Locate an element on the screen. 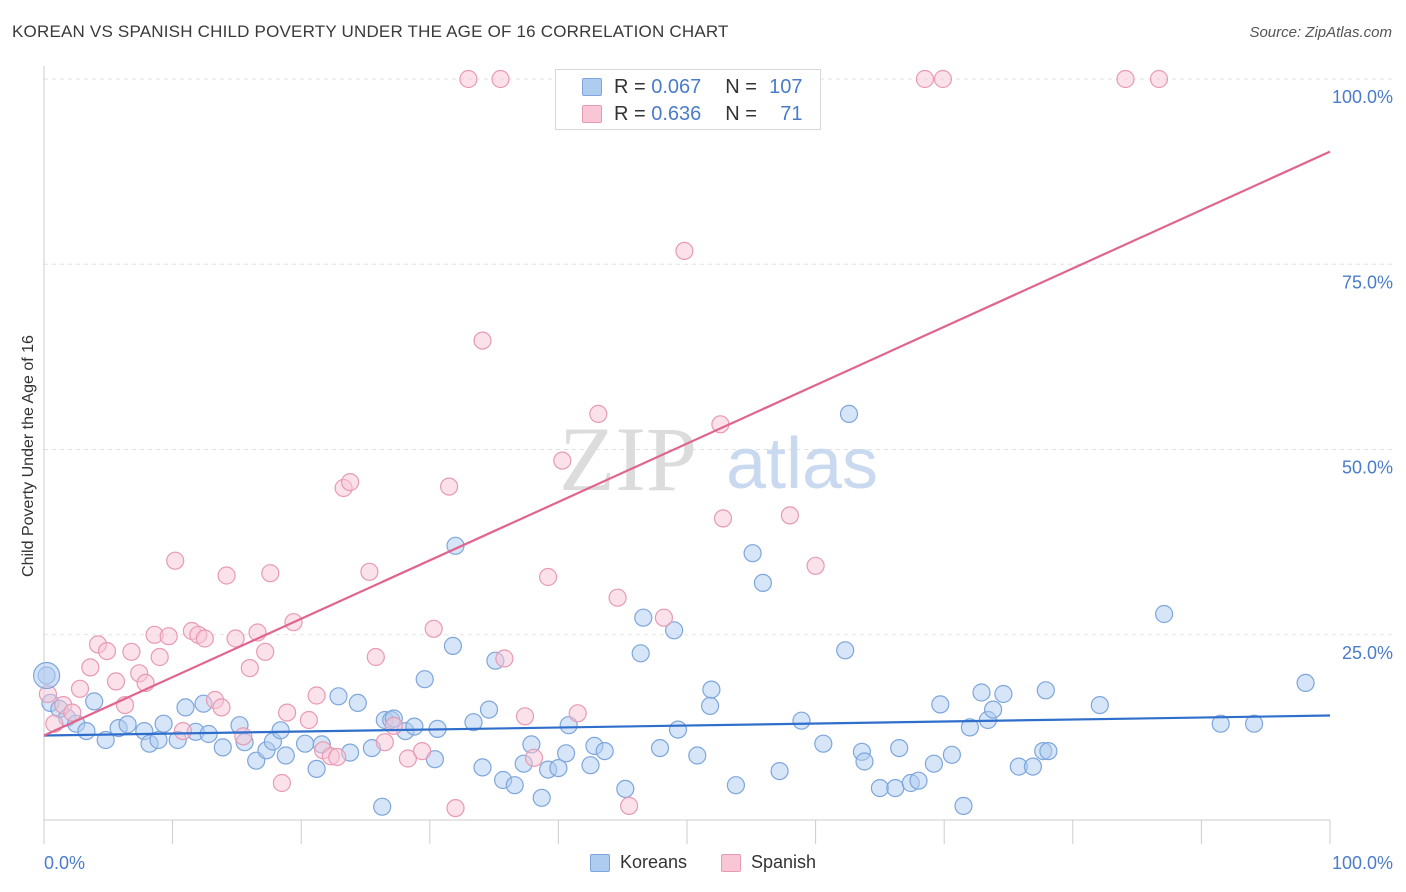 Image resolution: width=1406 pixels, height=892 pixels. y-tick-label: 25.0% is located at coordinates (1367, 653).